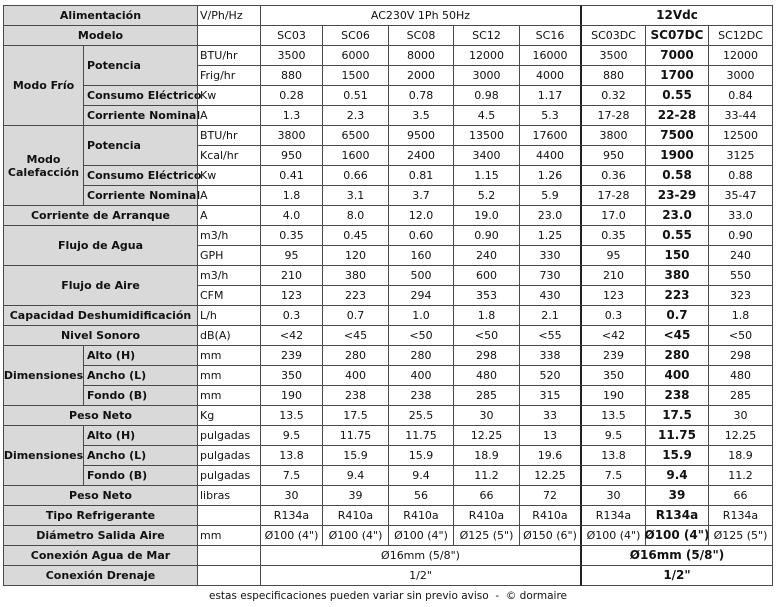  I want to click on unit-cell: GPH, so click(229, 255).